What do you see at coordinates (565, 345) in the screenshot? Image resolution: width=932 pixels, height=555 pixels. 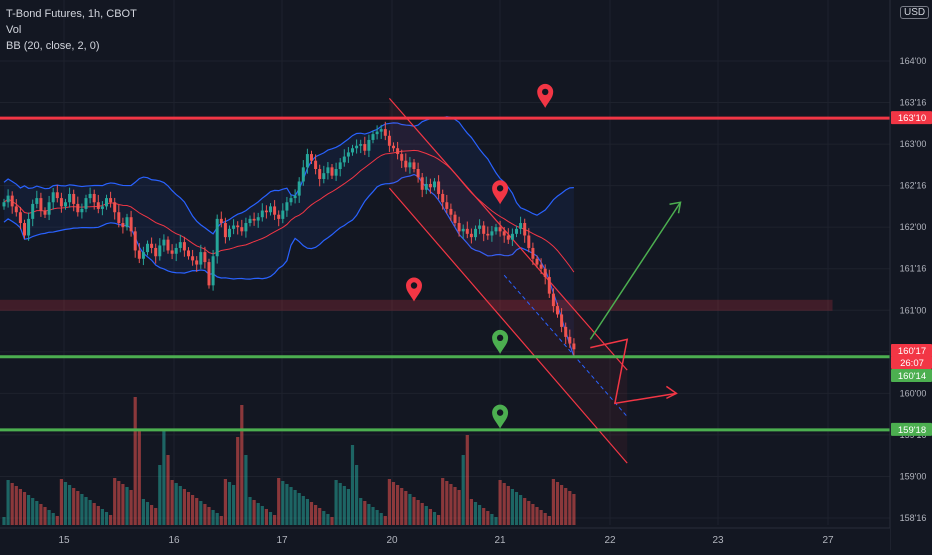 I see `channel-mid-line` at bounding box center [565, 345].